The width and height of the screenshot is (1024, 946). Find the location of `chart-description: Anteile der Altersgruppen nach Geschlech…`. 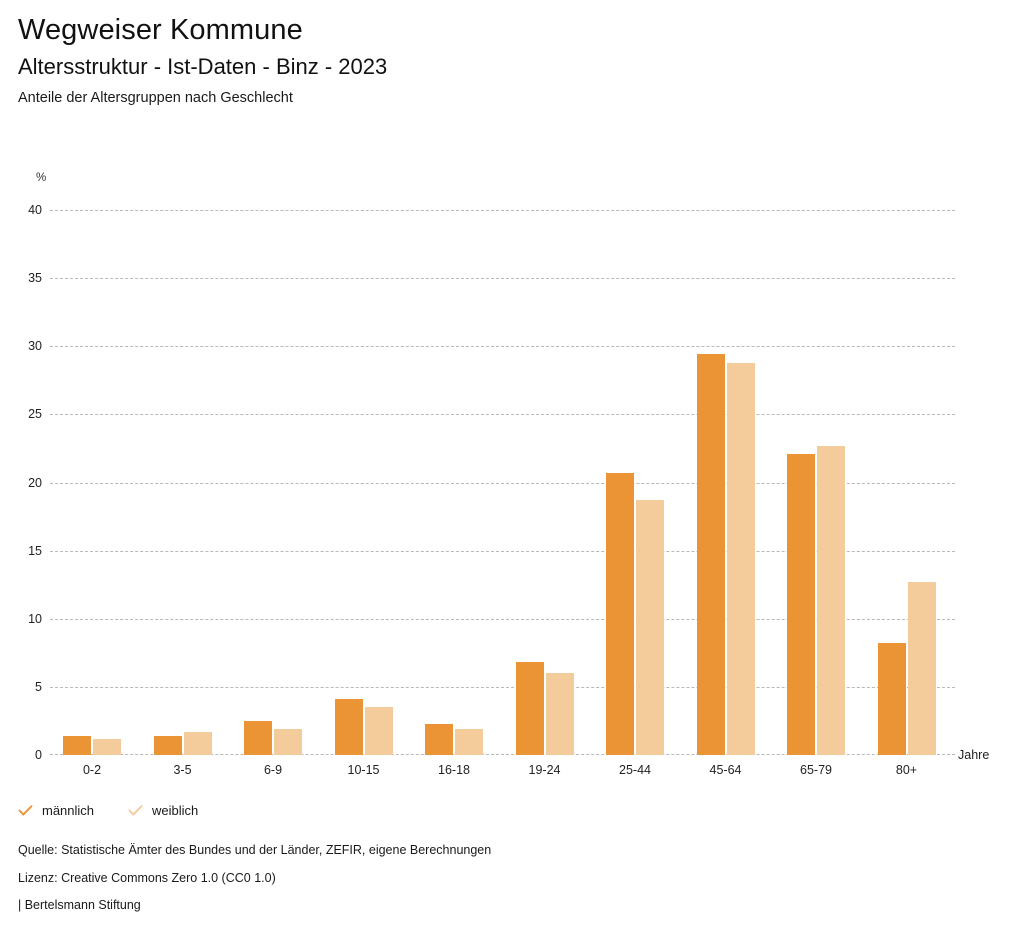

chart-description: Anteile der Altersgruppen nach Geschlech… is located at coordinates (155, 97).